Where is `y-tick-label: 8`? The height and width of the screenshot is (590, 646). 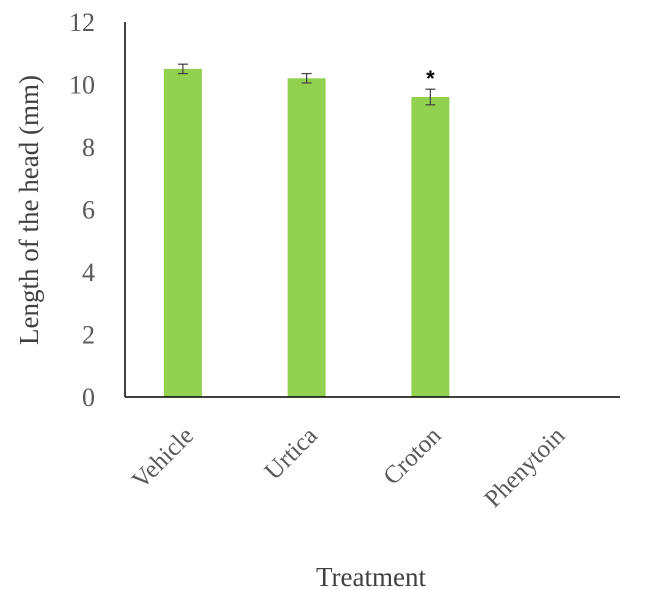 y-tick-label: 8 is located at coordinates (88, 147).